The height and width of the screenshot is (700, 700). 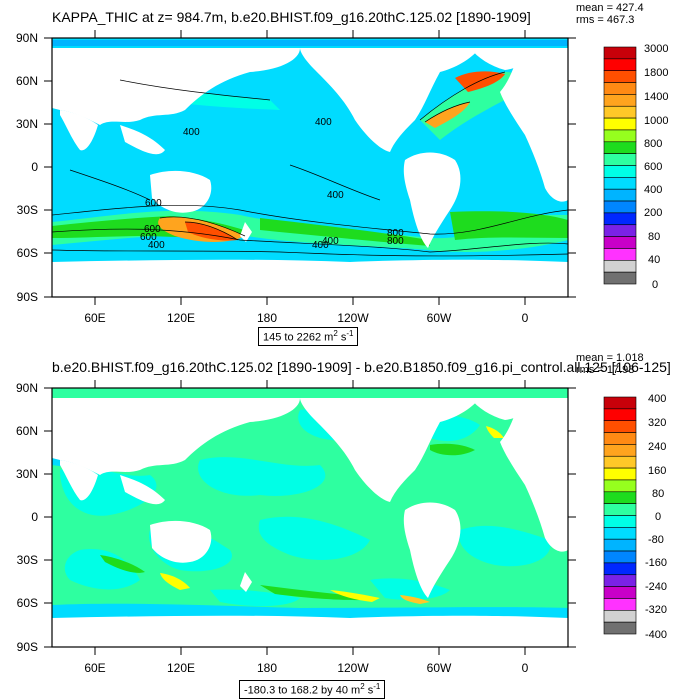 What do you see at coordinates (302, 515) in the screenshot?
I see `bottom-positive-streaks` at bounding box center [302, 515].